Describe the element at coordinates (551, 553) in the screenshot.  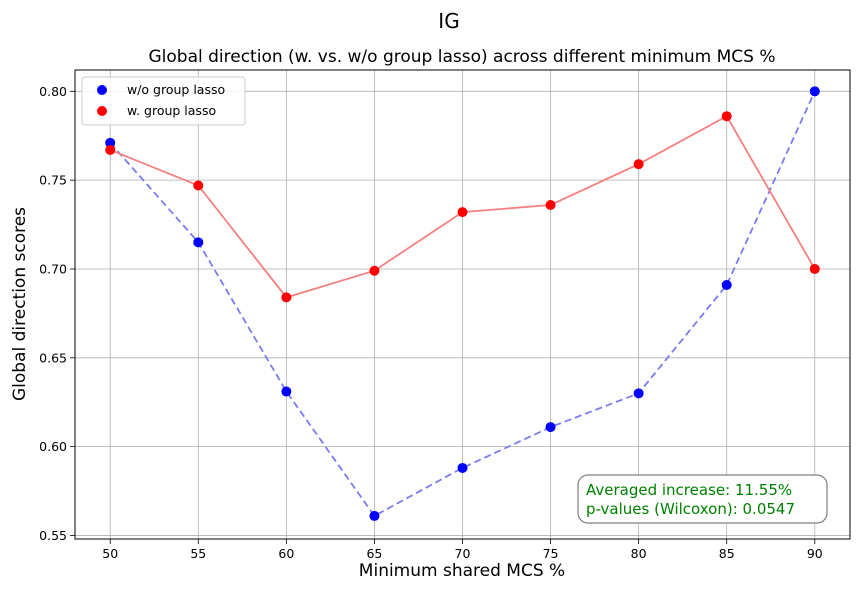
I see `x-tick-label: 75` at that location.